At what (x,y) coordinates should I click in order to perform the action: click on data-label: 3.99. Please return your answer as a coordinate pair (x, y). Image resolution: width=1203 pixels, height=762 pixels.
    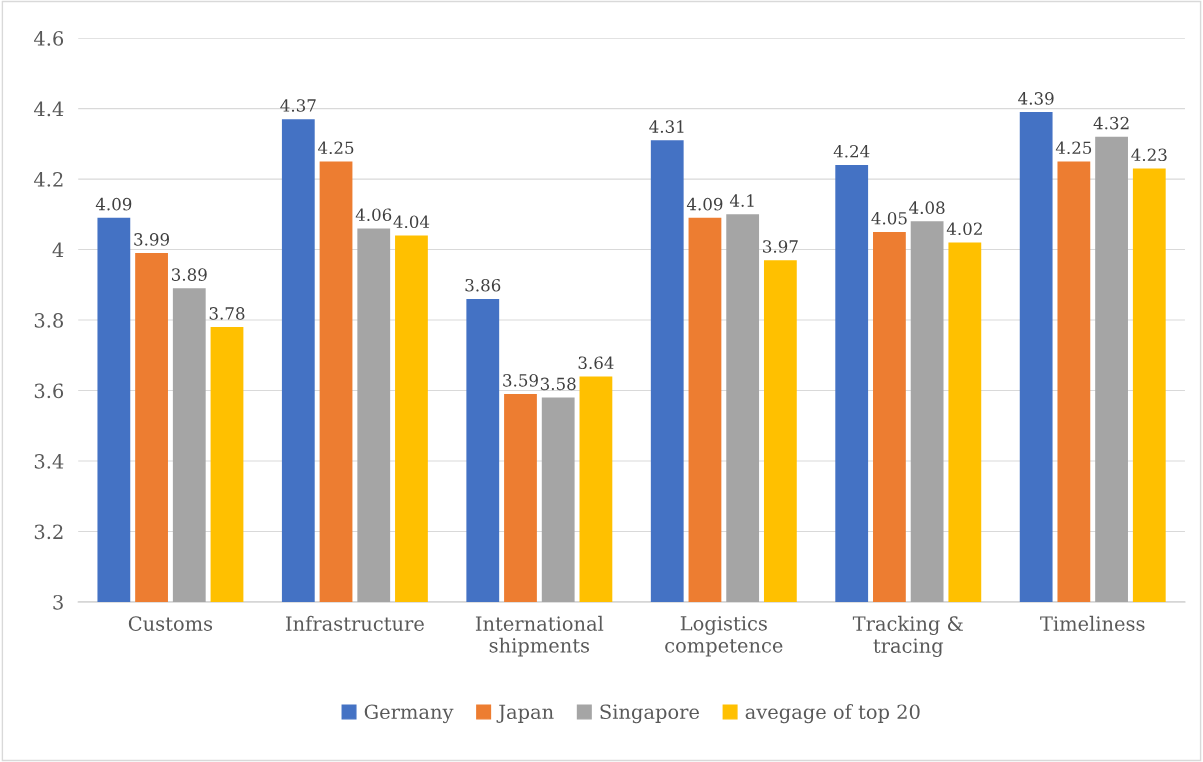
    Looking at the image, I should click on (151, 239).